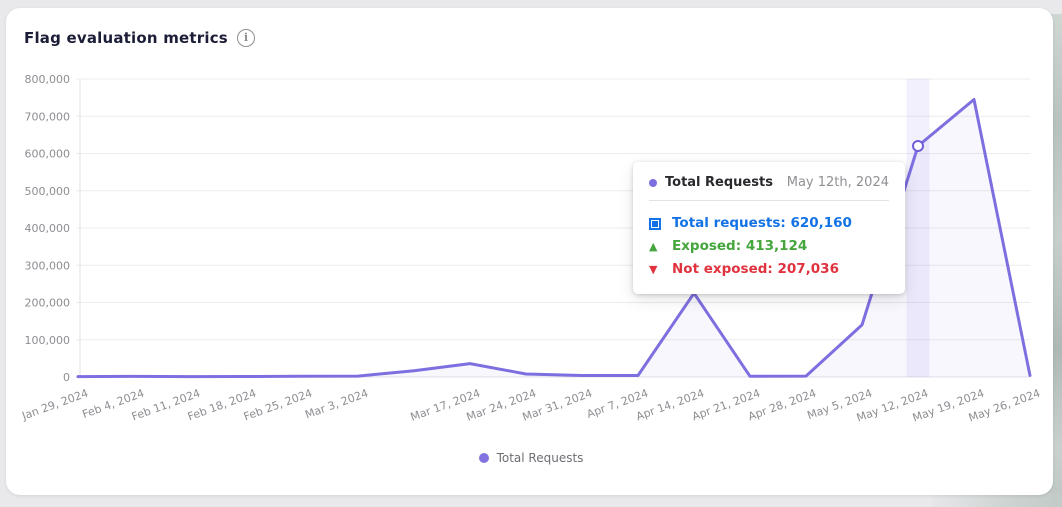  Describe the element at coordinates (657, 223) in the screenshot. I see `square-icon` at that location.